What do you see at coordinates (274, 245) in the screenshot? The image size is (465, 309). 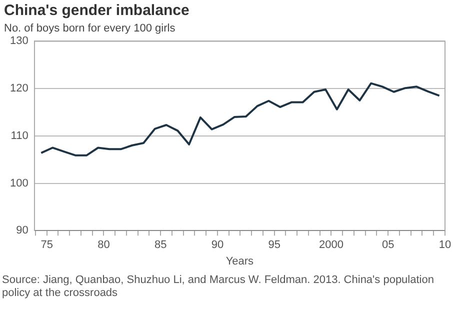 I see `x-tick-label: 95` at bounding box center [274, 245].